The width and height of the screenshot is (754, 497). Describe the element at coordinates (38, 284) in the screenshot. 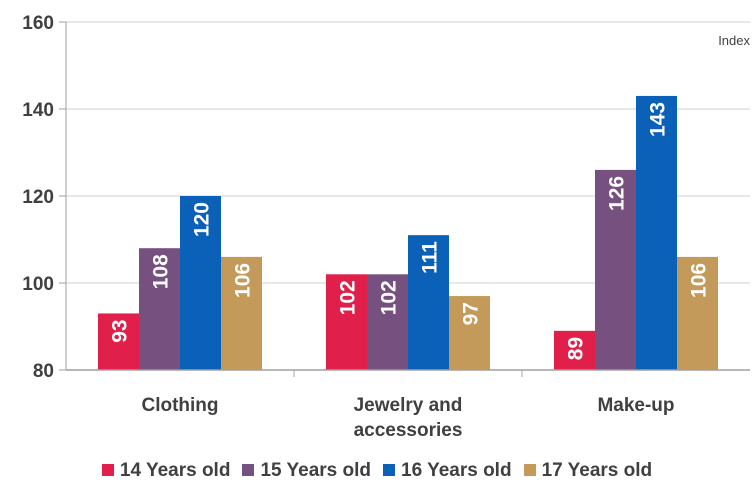

I see `y-tick-label: 100` at that location.